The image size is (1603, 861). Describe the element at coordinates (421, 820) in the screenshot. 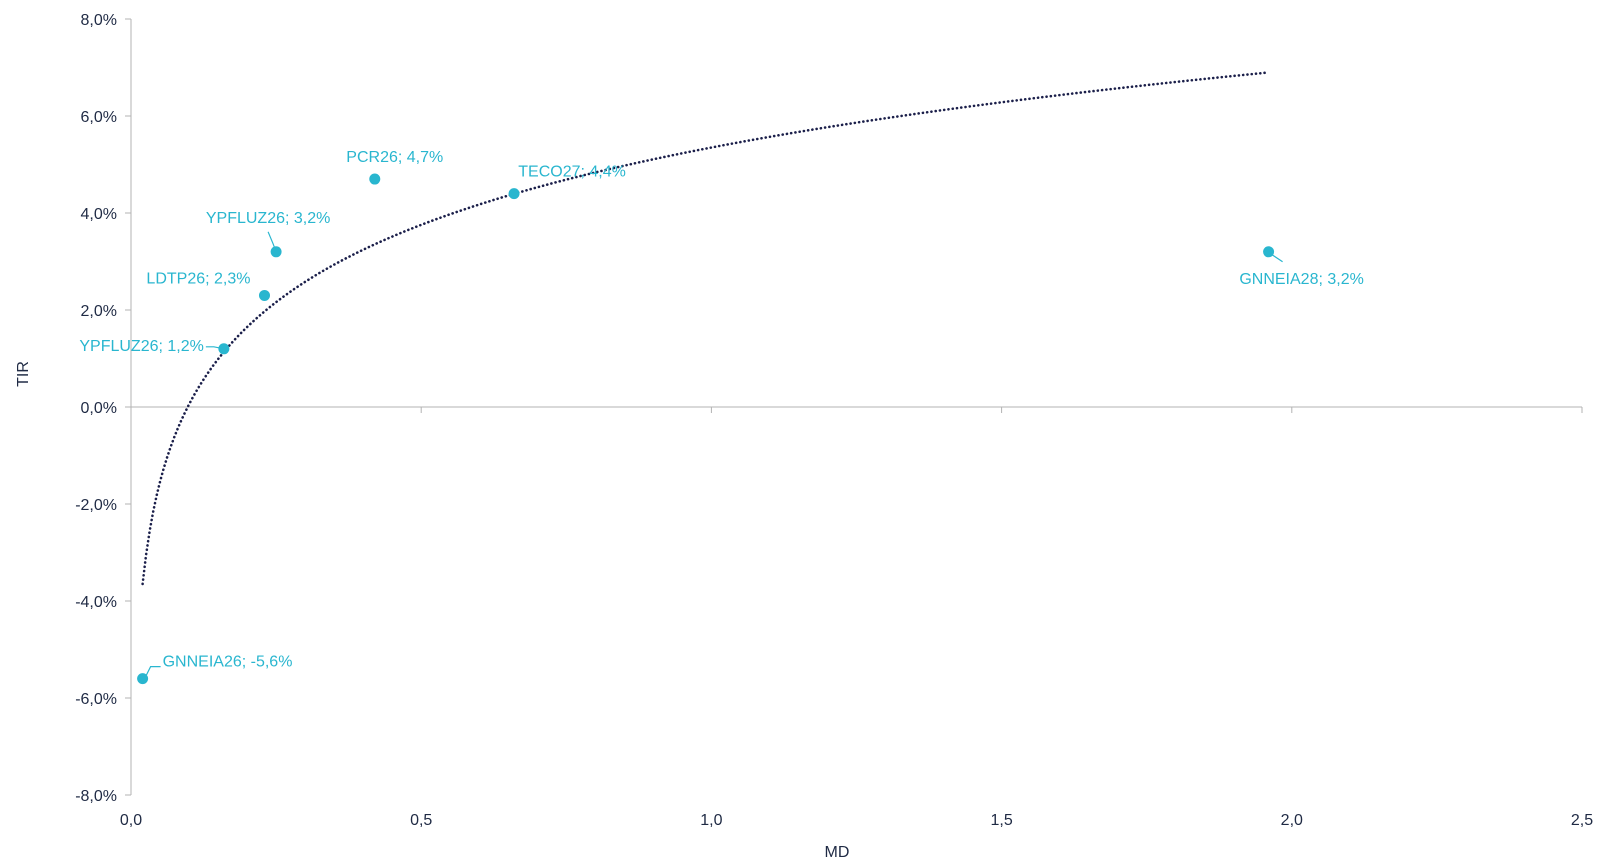

I see `x-tick-label: 0,5` at that location.